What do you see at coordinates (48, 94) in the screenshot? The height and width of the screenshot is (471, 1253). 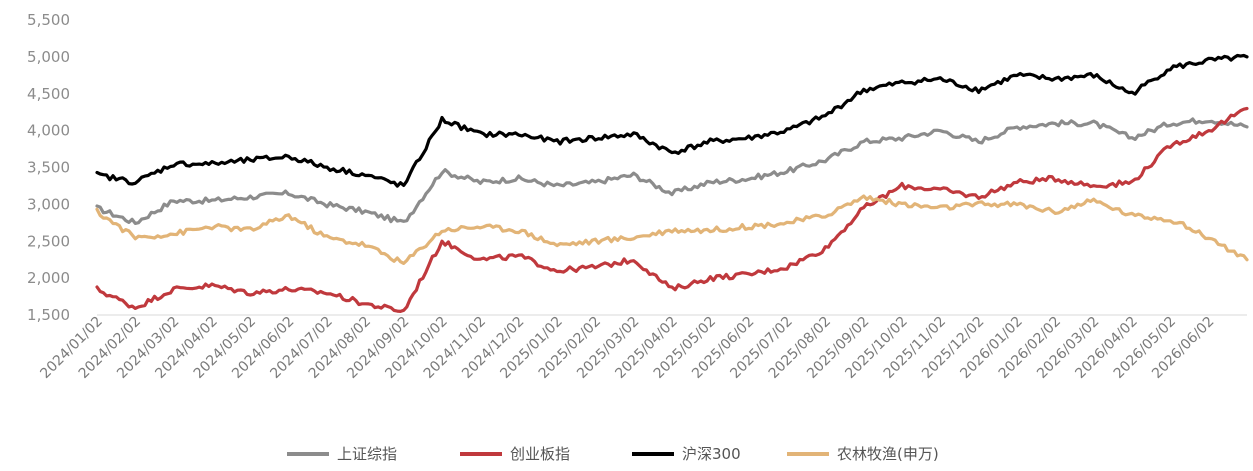 I see `y-tick-label: 4,500` at bounding box center [48, 94].